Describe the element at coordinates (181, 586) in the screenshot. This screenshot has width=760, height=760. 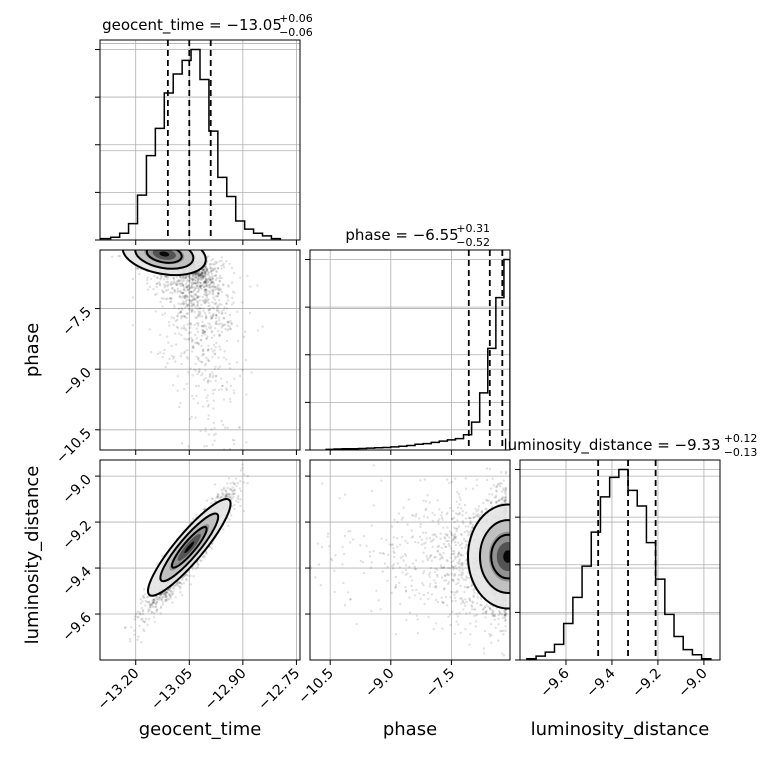
I see `scatter-panel-luminosity-distance-vs-geocent-time: −13.20 −13.05 −12.90 −12.75−9.6−9.4−9.2−9.0` at that location.